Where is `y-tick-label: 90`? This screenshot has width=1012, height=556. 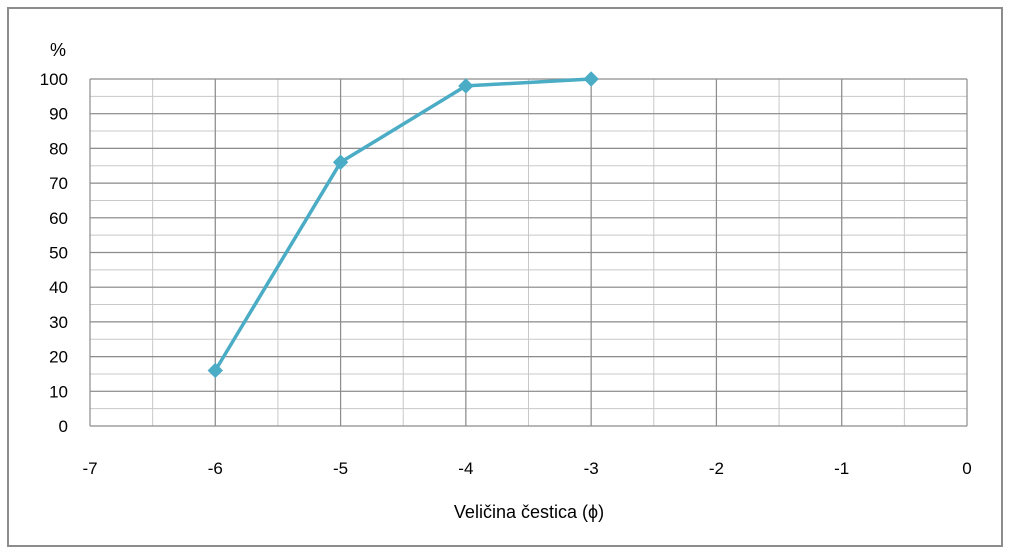 y-tick-label: 90 is located at coordinates (58, 114).